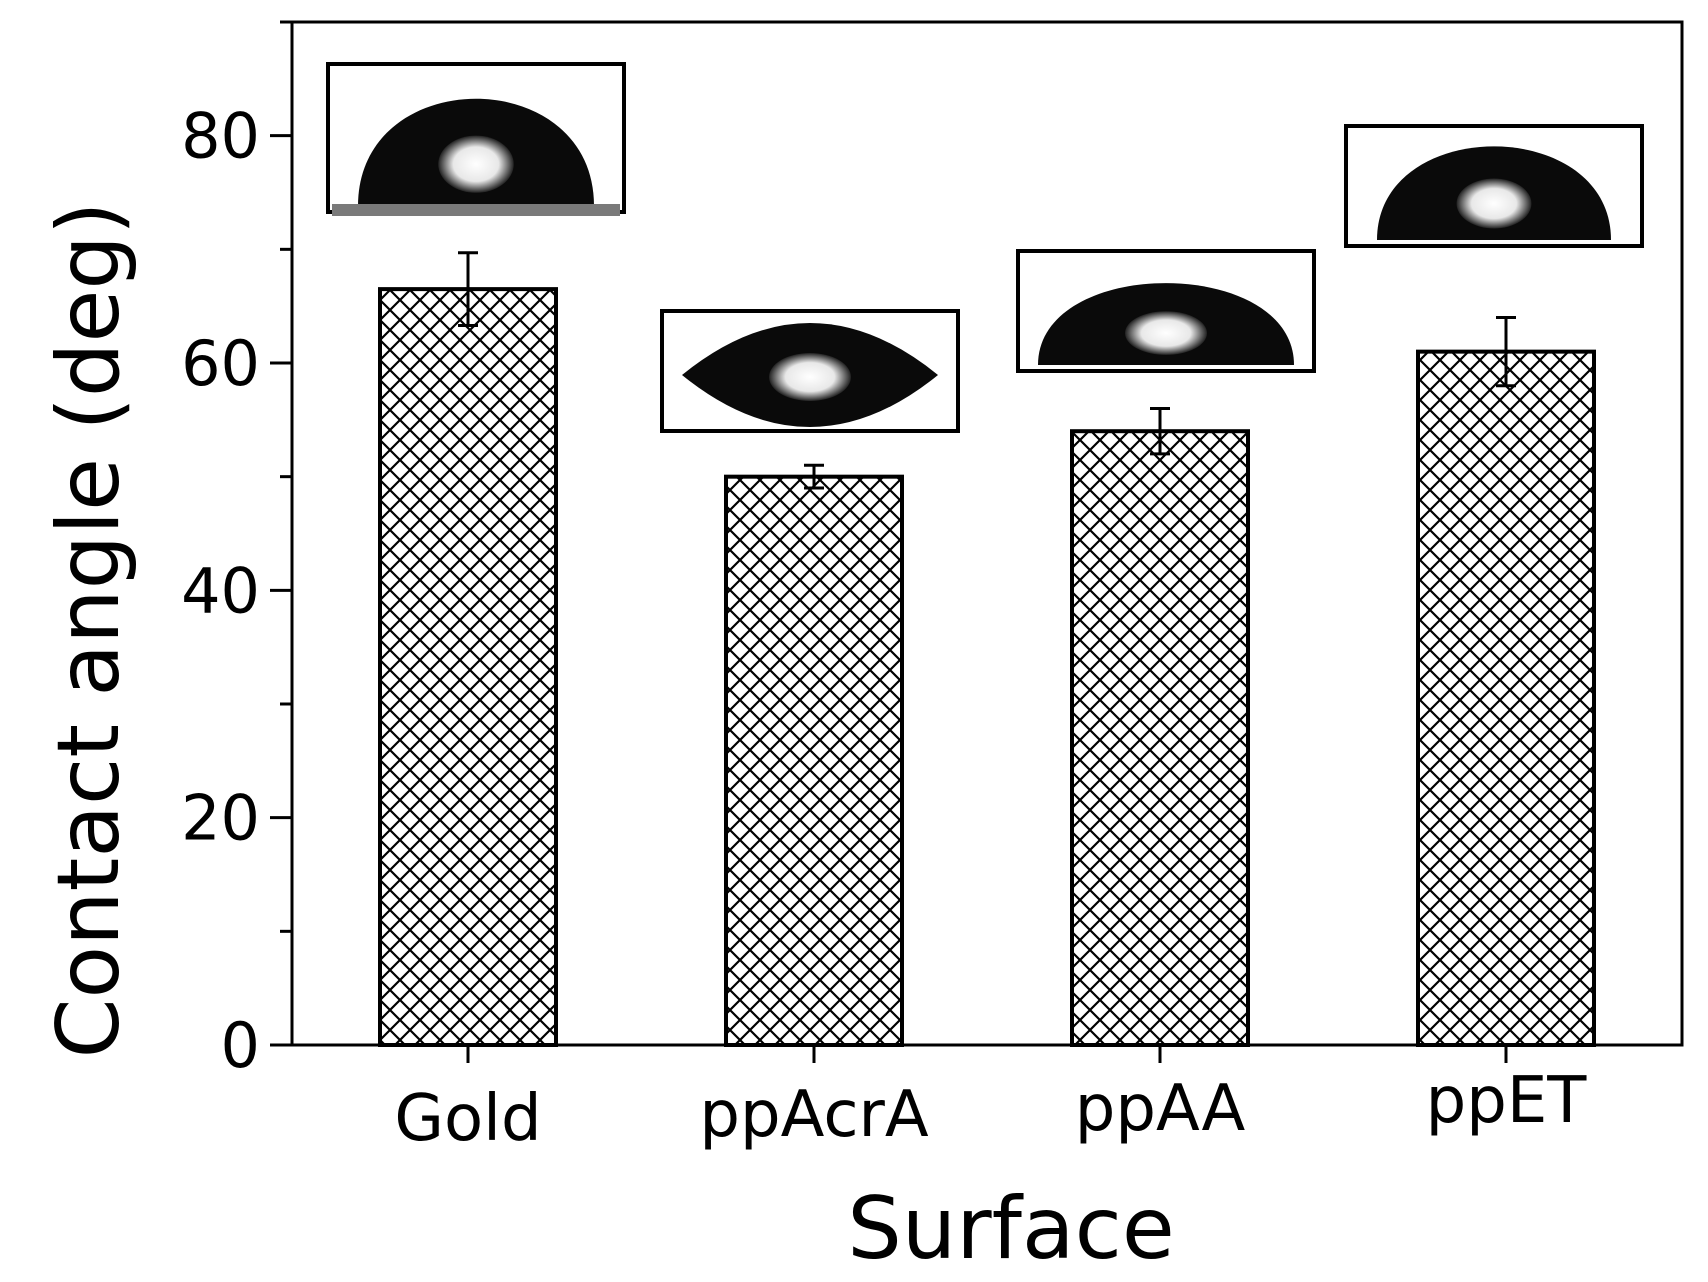 This screenshot has width=1708, height=1282. What do you see at coordinates (990, 1100) in the screenshot?
I see `x-axis-ticks: Gold ppAcrA ppAA ppET` at bounding box center [990, 1100].